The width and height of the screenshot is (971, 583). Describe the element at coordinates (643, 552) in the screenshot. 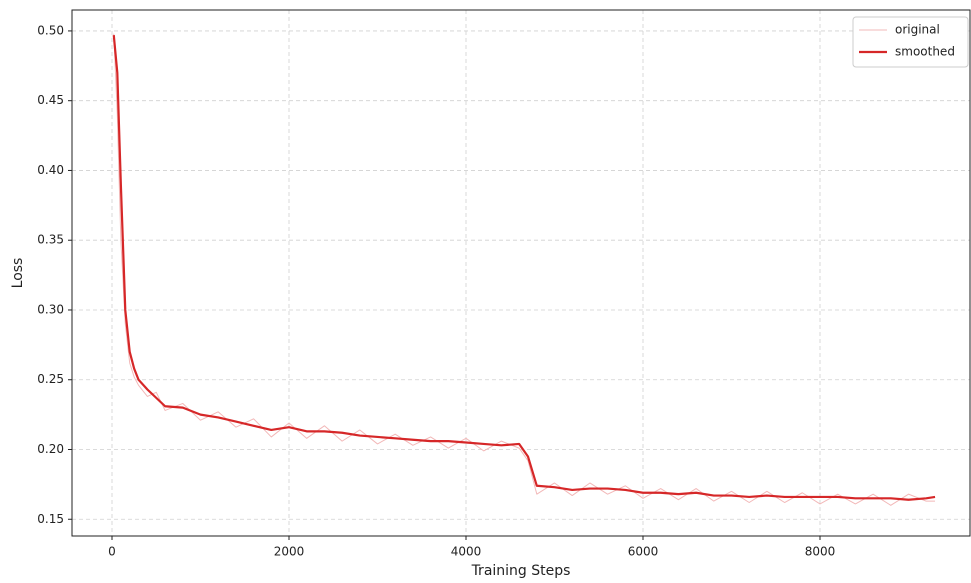

I see `x-tick-label: 6000` at that location.